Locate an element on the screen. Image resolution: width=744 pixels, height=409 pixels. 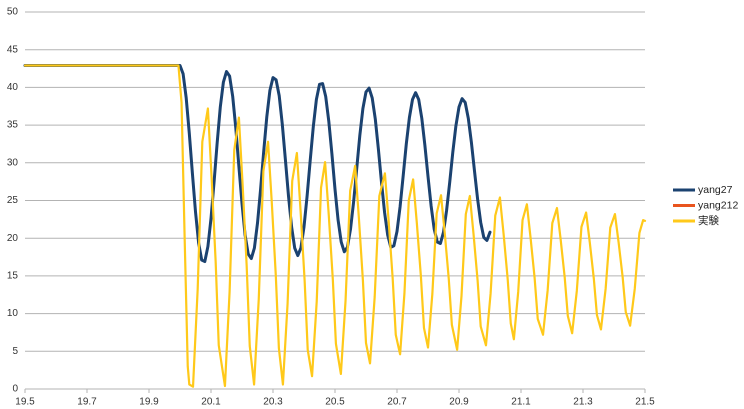
legend-label: yang27 is located at coordinates (715, 190).